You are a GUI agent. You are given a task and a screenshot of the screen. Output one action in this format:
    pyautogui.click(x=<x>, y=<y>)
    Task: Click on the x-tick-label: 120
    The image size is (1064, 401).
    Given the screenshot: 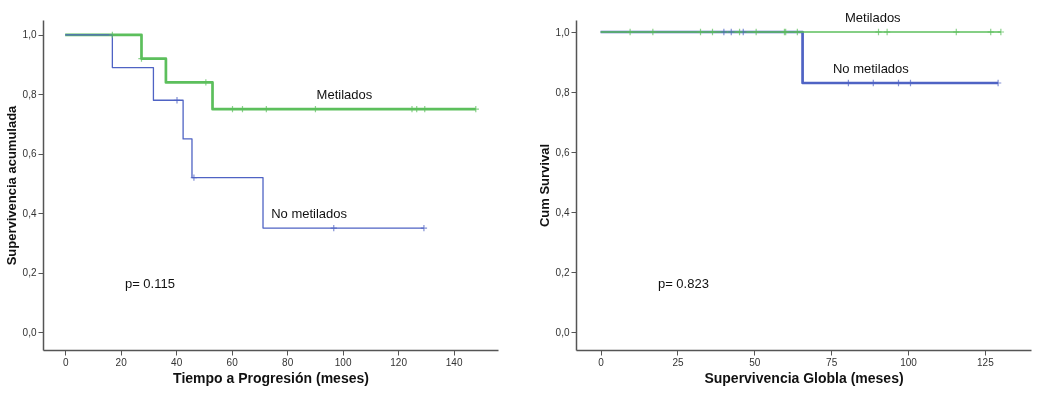 What is the action you would take?
    pyautogui.click(x=399, y=362)
    